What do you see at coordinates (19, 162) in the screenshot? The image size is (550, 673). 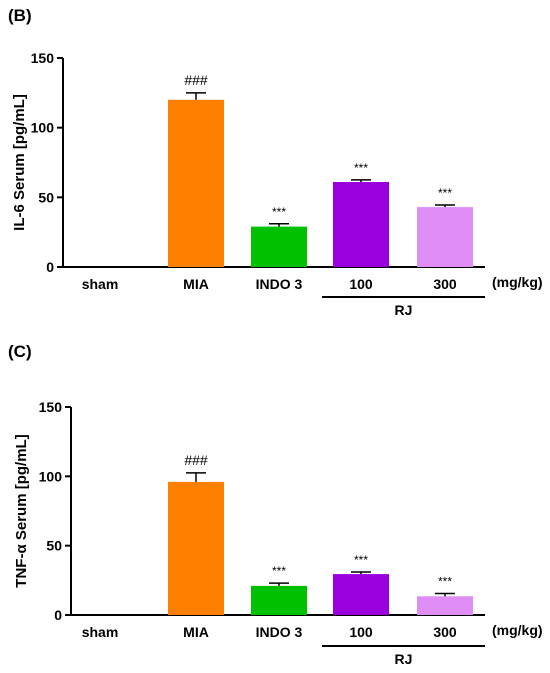 I see `y-axis-label: IL-6 Serum [pg/mL]` at bounding box center [19, 162].